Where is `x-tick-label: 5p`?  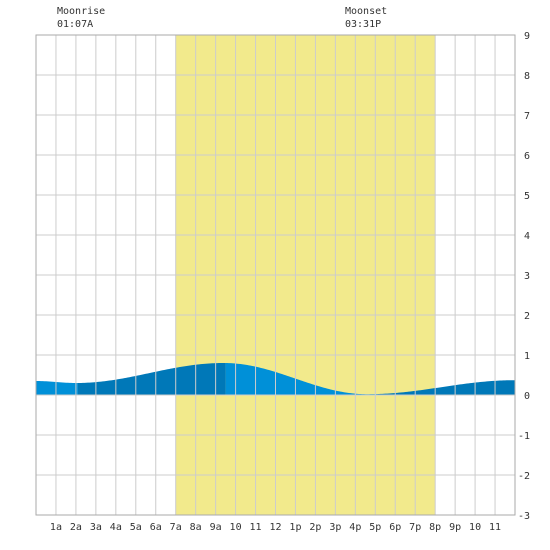 x-tick-label: 5p is located at coordinates (375, 527).